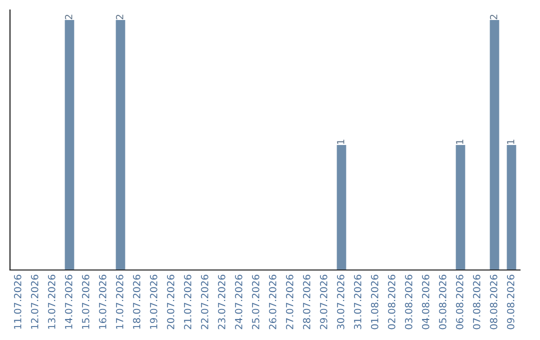 The width and height of the screenshot is (540, 340). What do you see at coordinates (204, 302) in the screenshot?
I see `x-tick-label: 22.07.2026` at bounding box center [204, 302].